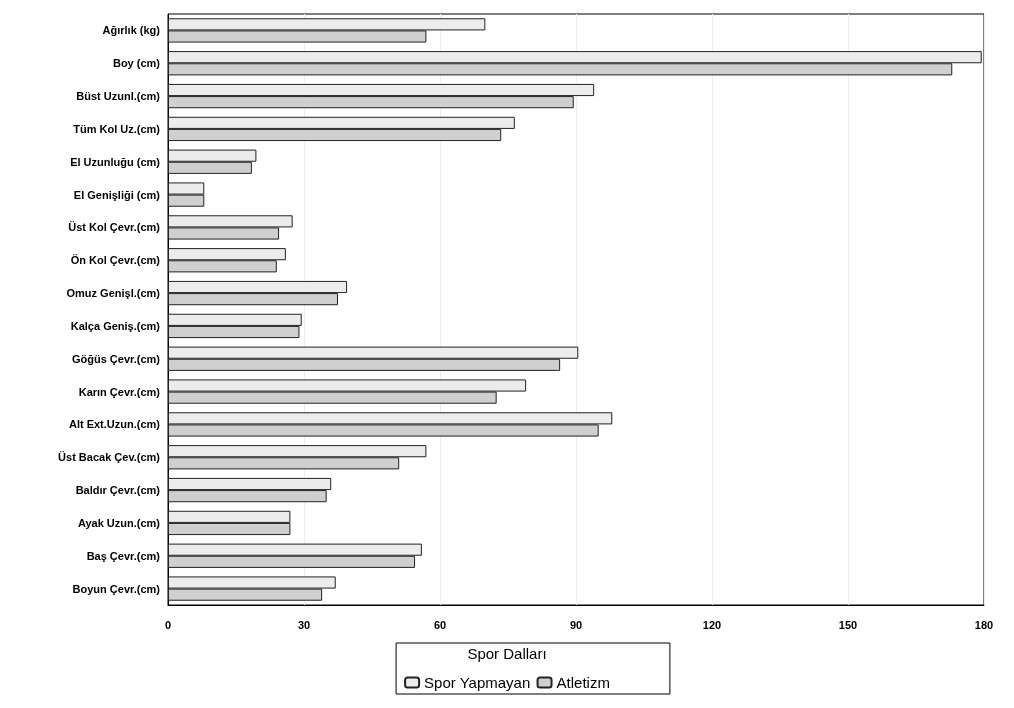 This screenshot has width=1014, height=708. Describe the element at coordinates (848, 624) in the screenshot. I see `x-tick-label: 150` at that location.